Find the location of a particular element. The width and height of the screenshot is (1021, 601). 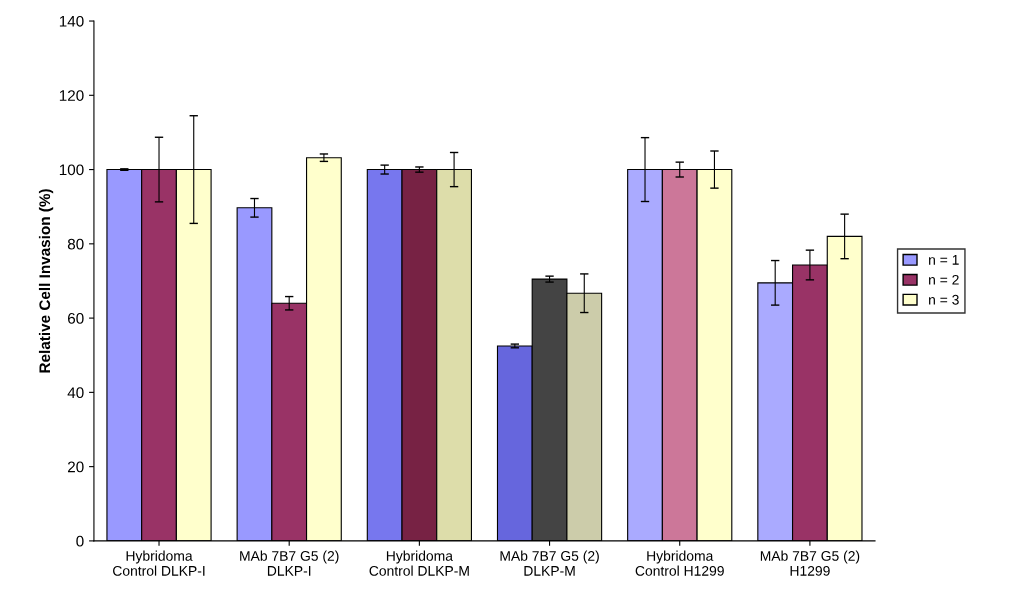

y-tick-label: 60 is located at coordinates (75, 318).